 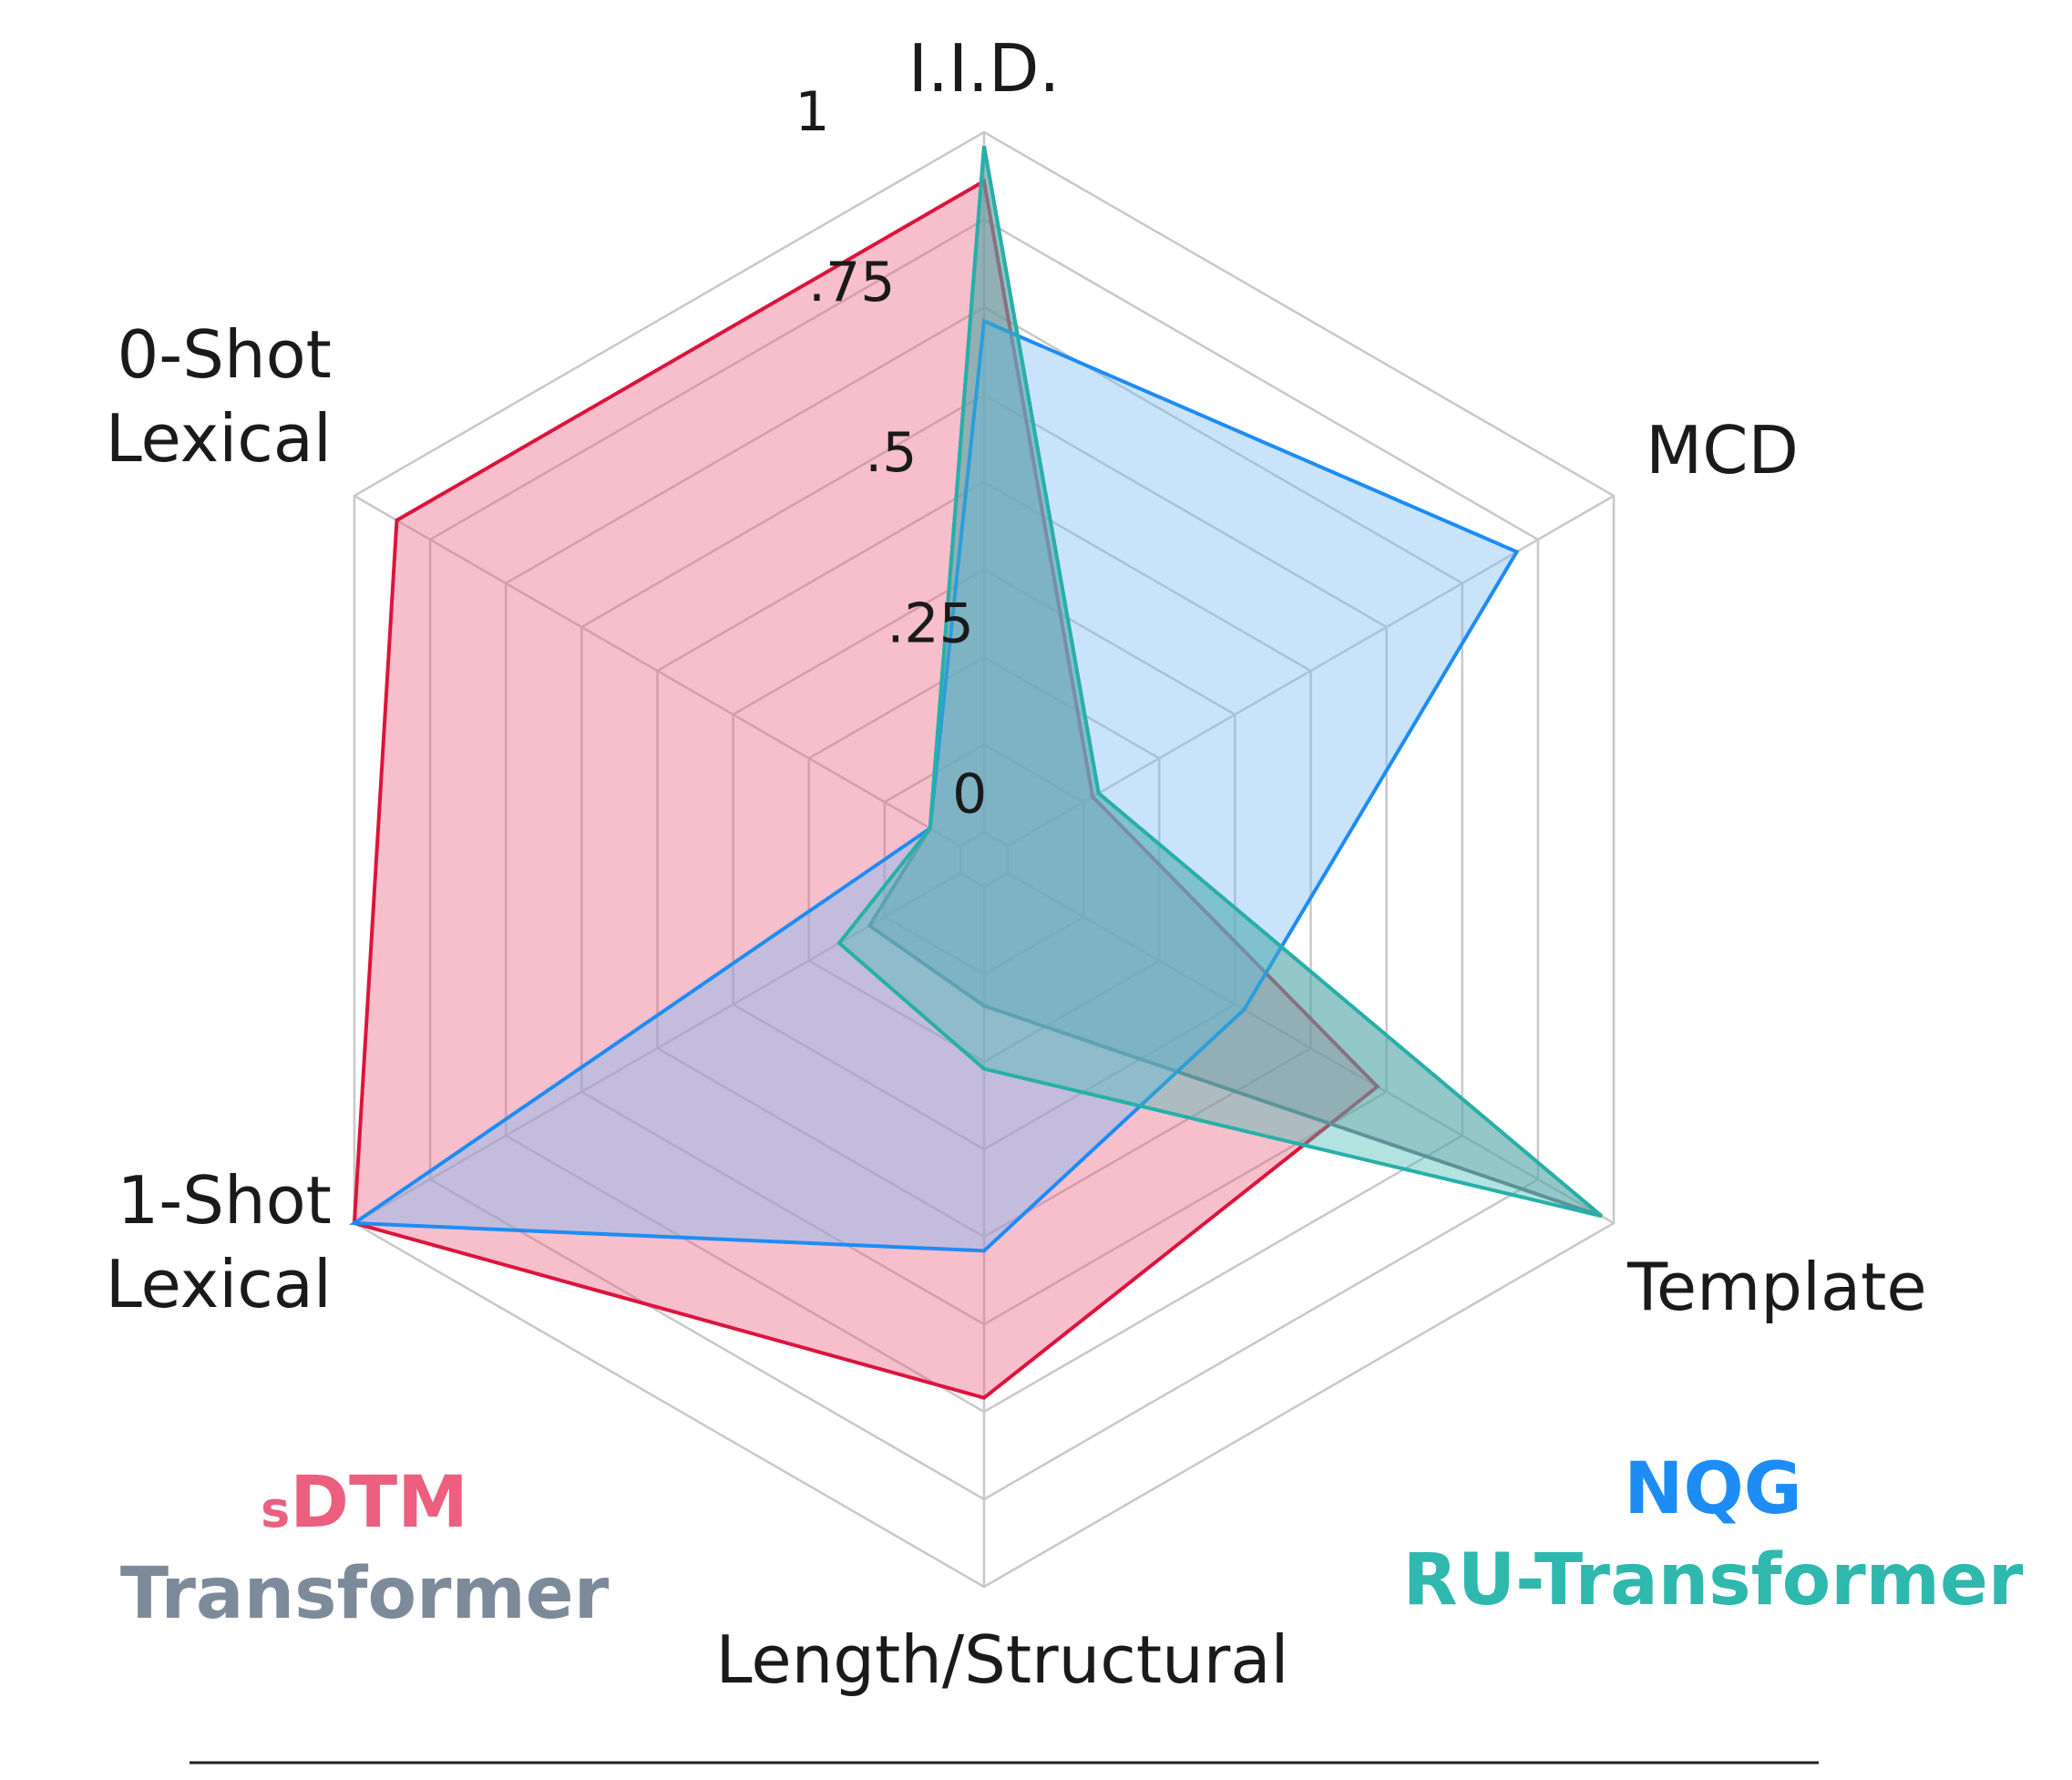 What do you see at coordinates (930, 624) in the screenshot?
I see `r-tick-label: .25` at bounding box center [930, 624].